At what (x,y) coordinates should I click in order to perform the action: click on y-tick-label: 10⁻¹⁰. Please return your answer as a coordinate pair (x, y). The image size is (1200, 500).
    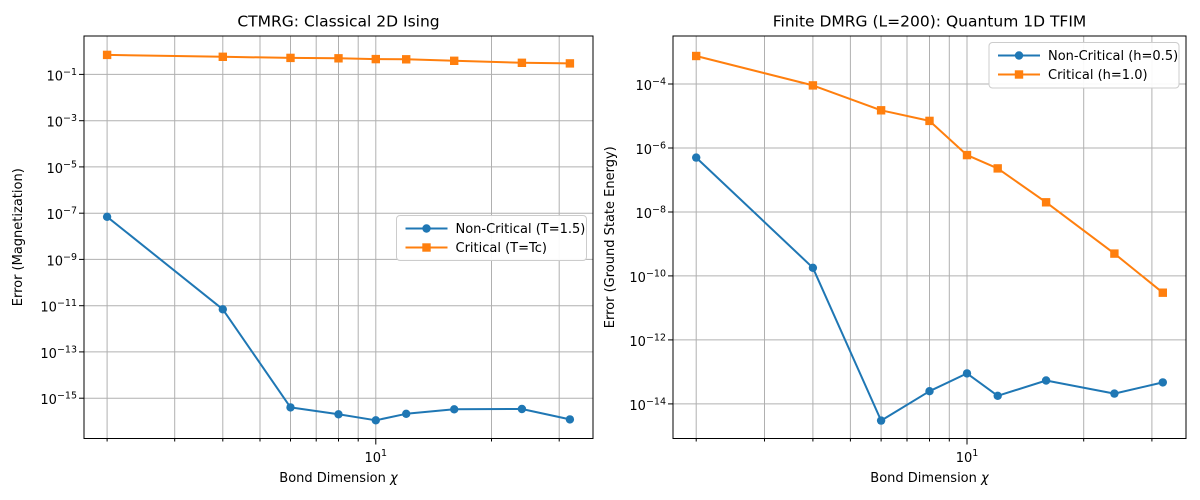
    Looking at the image, I should click on (647, 277).